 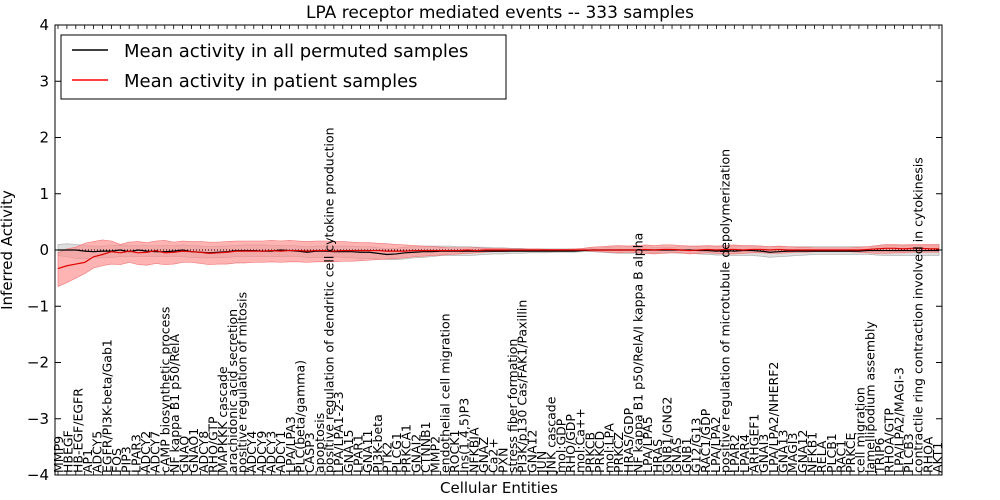 What do you see at coordinates (831, 453) in the screenshot?
I see `category-label: PLCB1` at bounding box center [831, 453].